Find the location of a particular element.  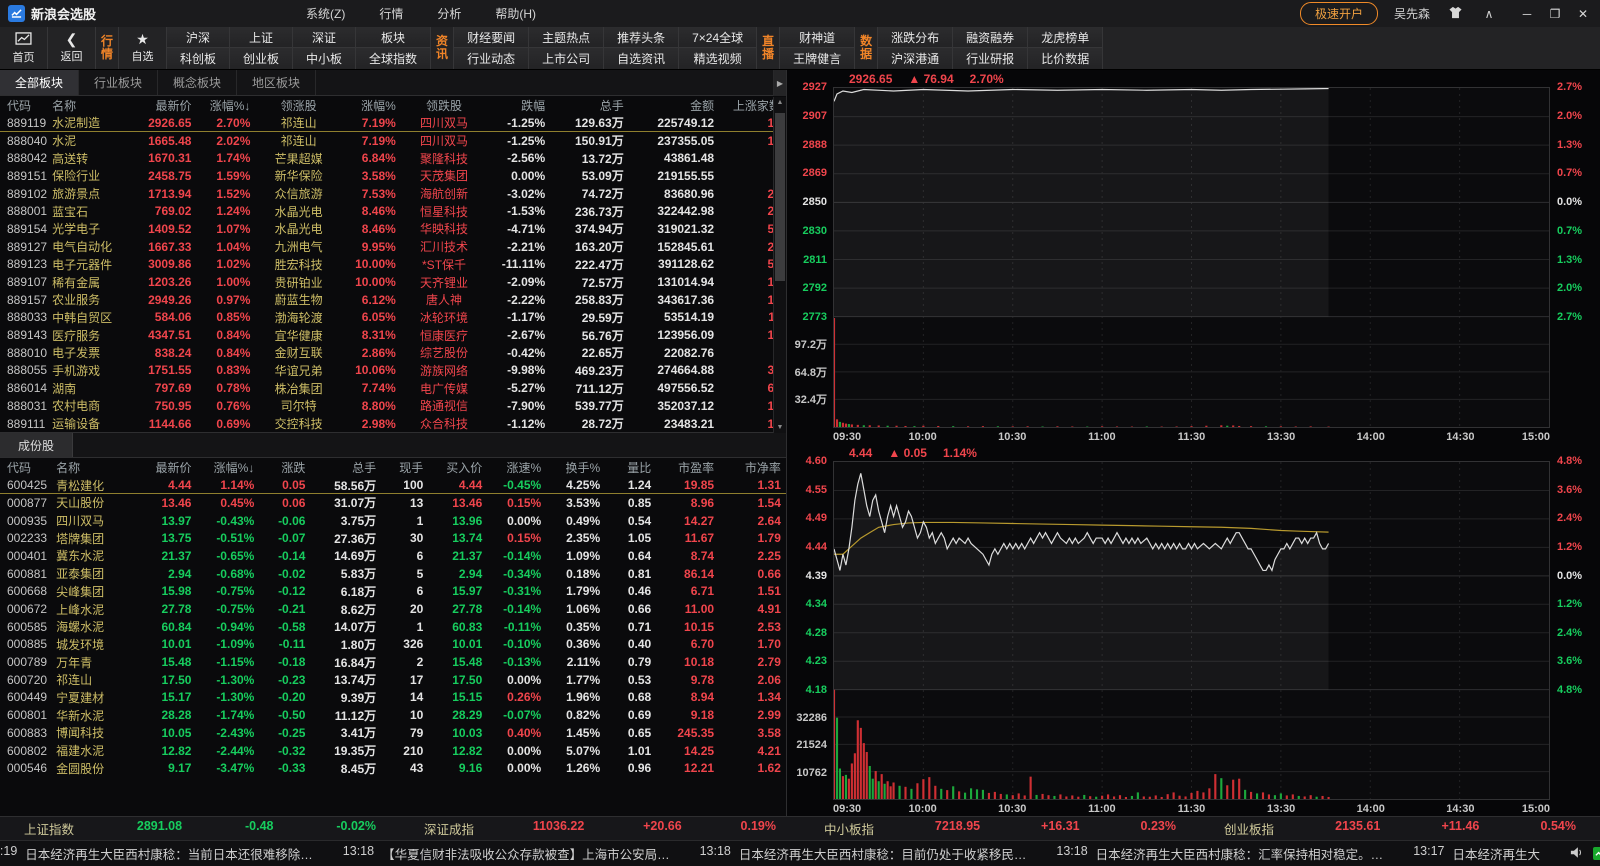

tab-概念板块: 概念板块 is located at coordinates (198, 82).